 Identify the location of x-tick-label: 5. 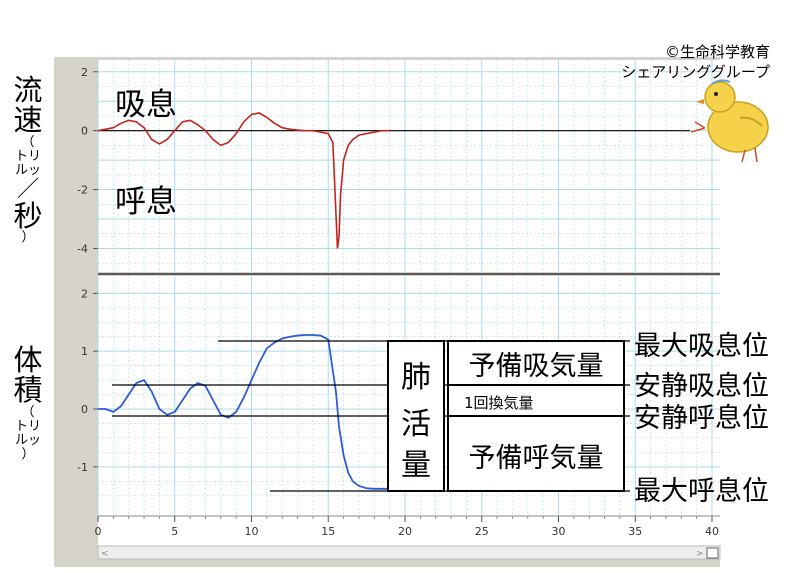
(174, 531).